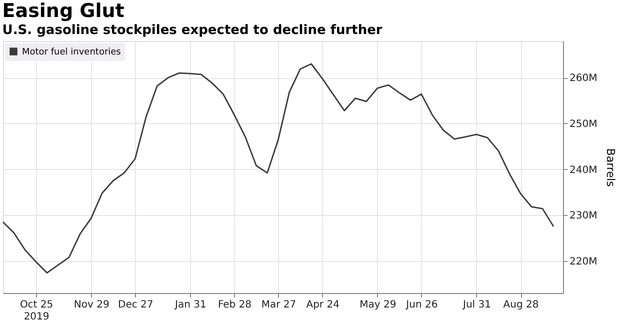 The image size is (620, 329). What do you see at coordinates (584, 170) in the screenshot?
I see `y-tick-label: 240M` at bounding box center [584, 170].